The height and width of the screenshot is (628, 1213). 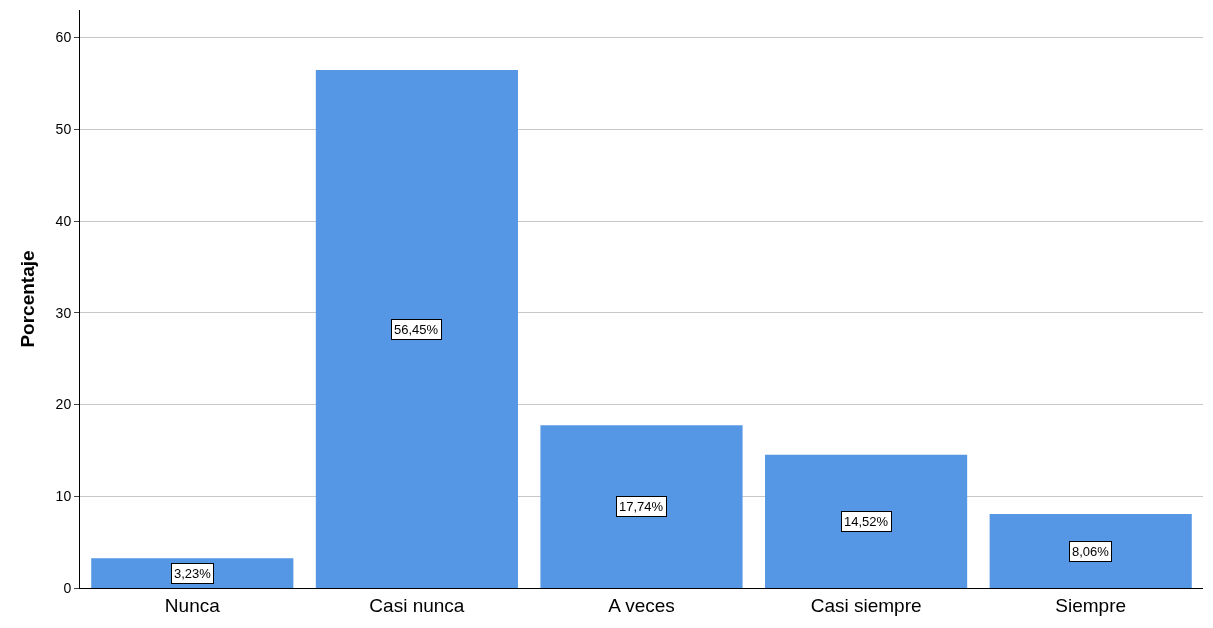 I want to click on data-label: 3,23%, so click(x=193, y=573).